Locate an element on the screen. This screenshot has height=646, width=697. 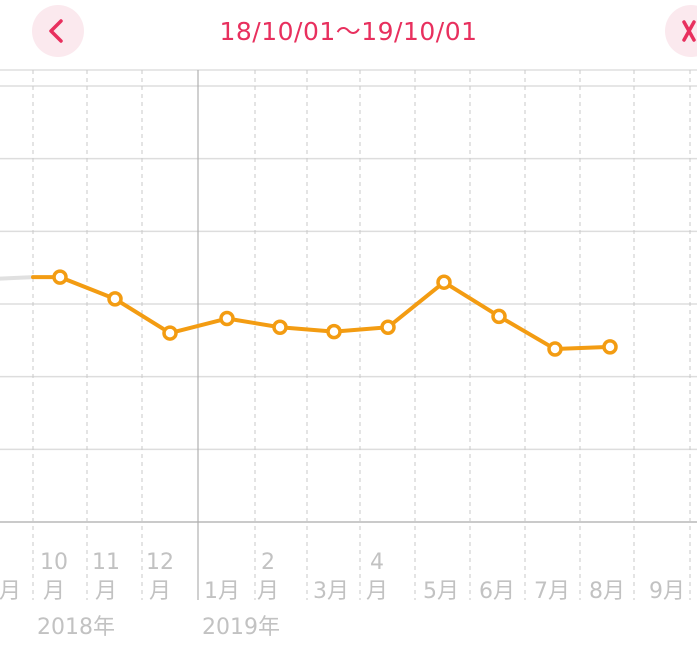
x-tick-label: 4 is located at coordinates (377, 562).